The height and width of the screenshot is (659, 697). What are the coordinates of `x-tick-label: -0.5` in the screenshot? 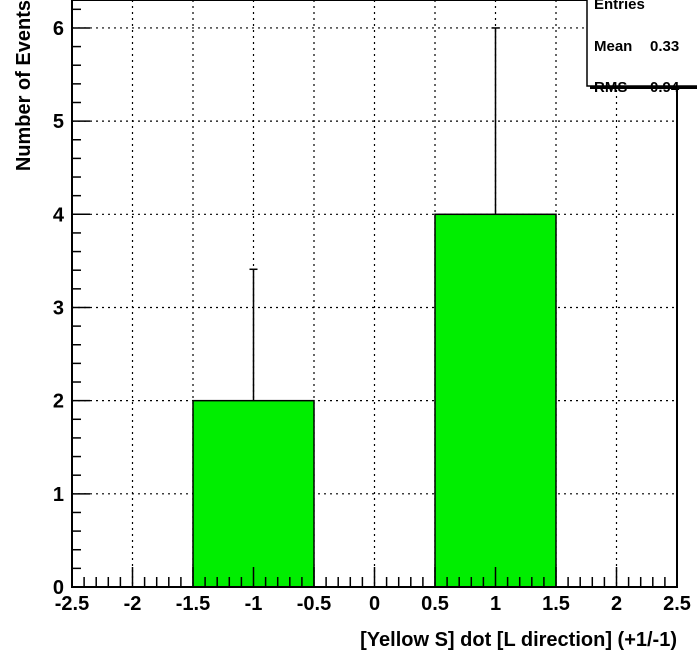 It's located at (314, 604).